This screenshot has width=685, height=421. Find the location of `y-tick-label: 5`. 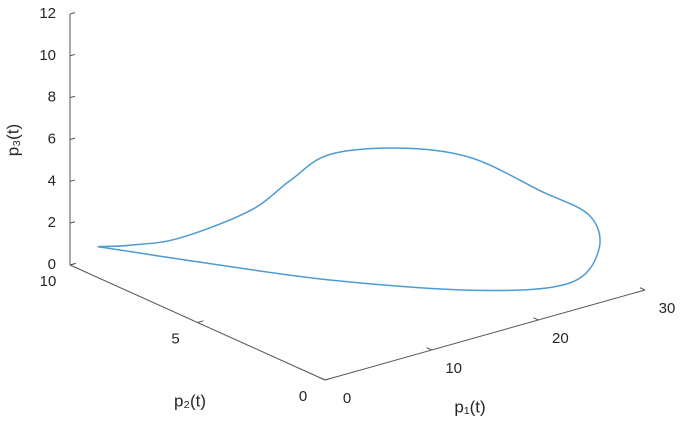

y-tick-label: 5 is located at coordinates (175, 338).